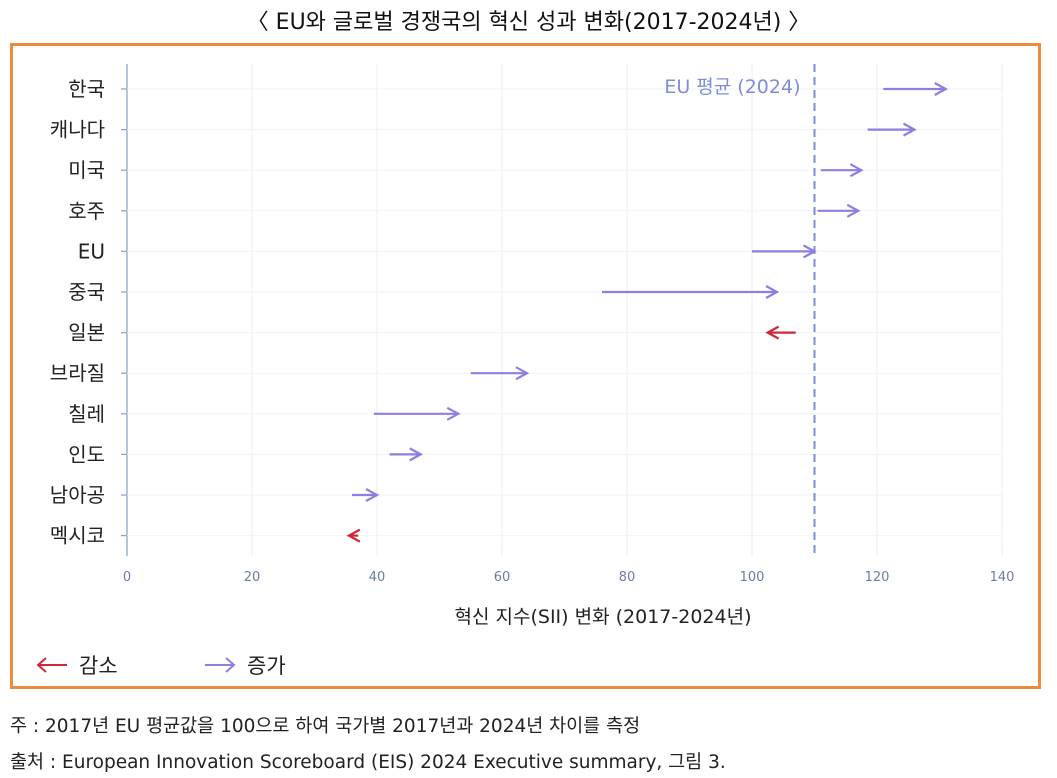 The height and width of the screenshot is (778, 1057). I want to click on x-tick-label: 140, so click(1002, 577).